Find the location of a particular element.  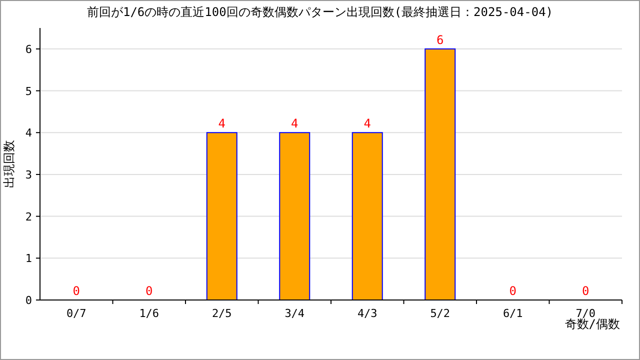

x-tick-label: 0/7 is located at coordinates (76, 313).